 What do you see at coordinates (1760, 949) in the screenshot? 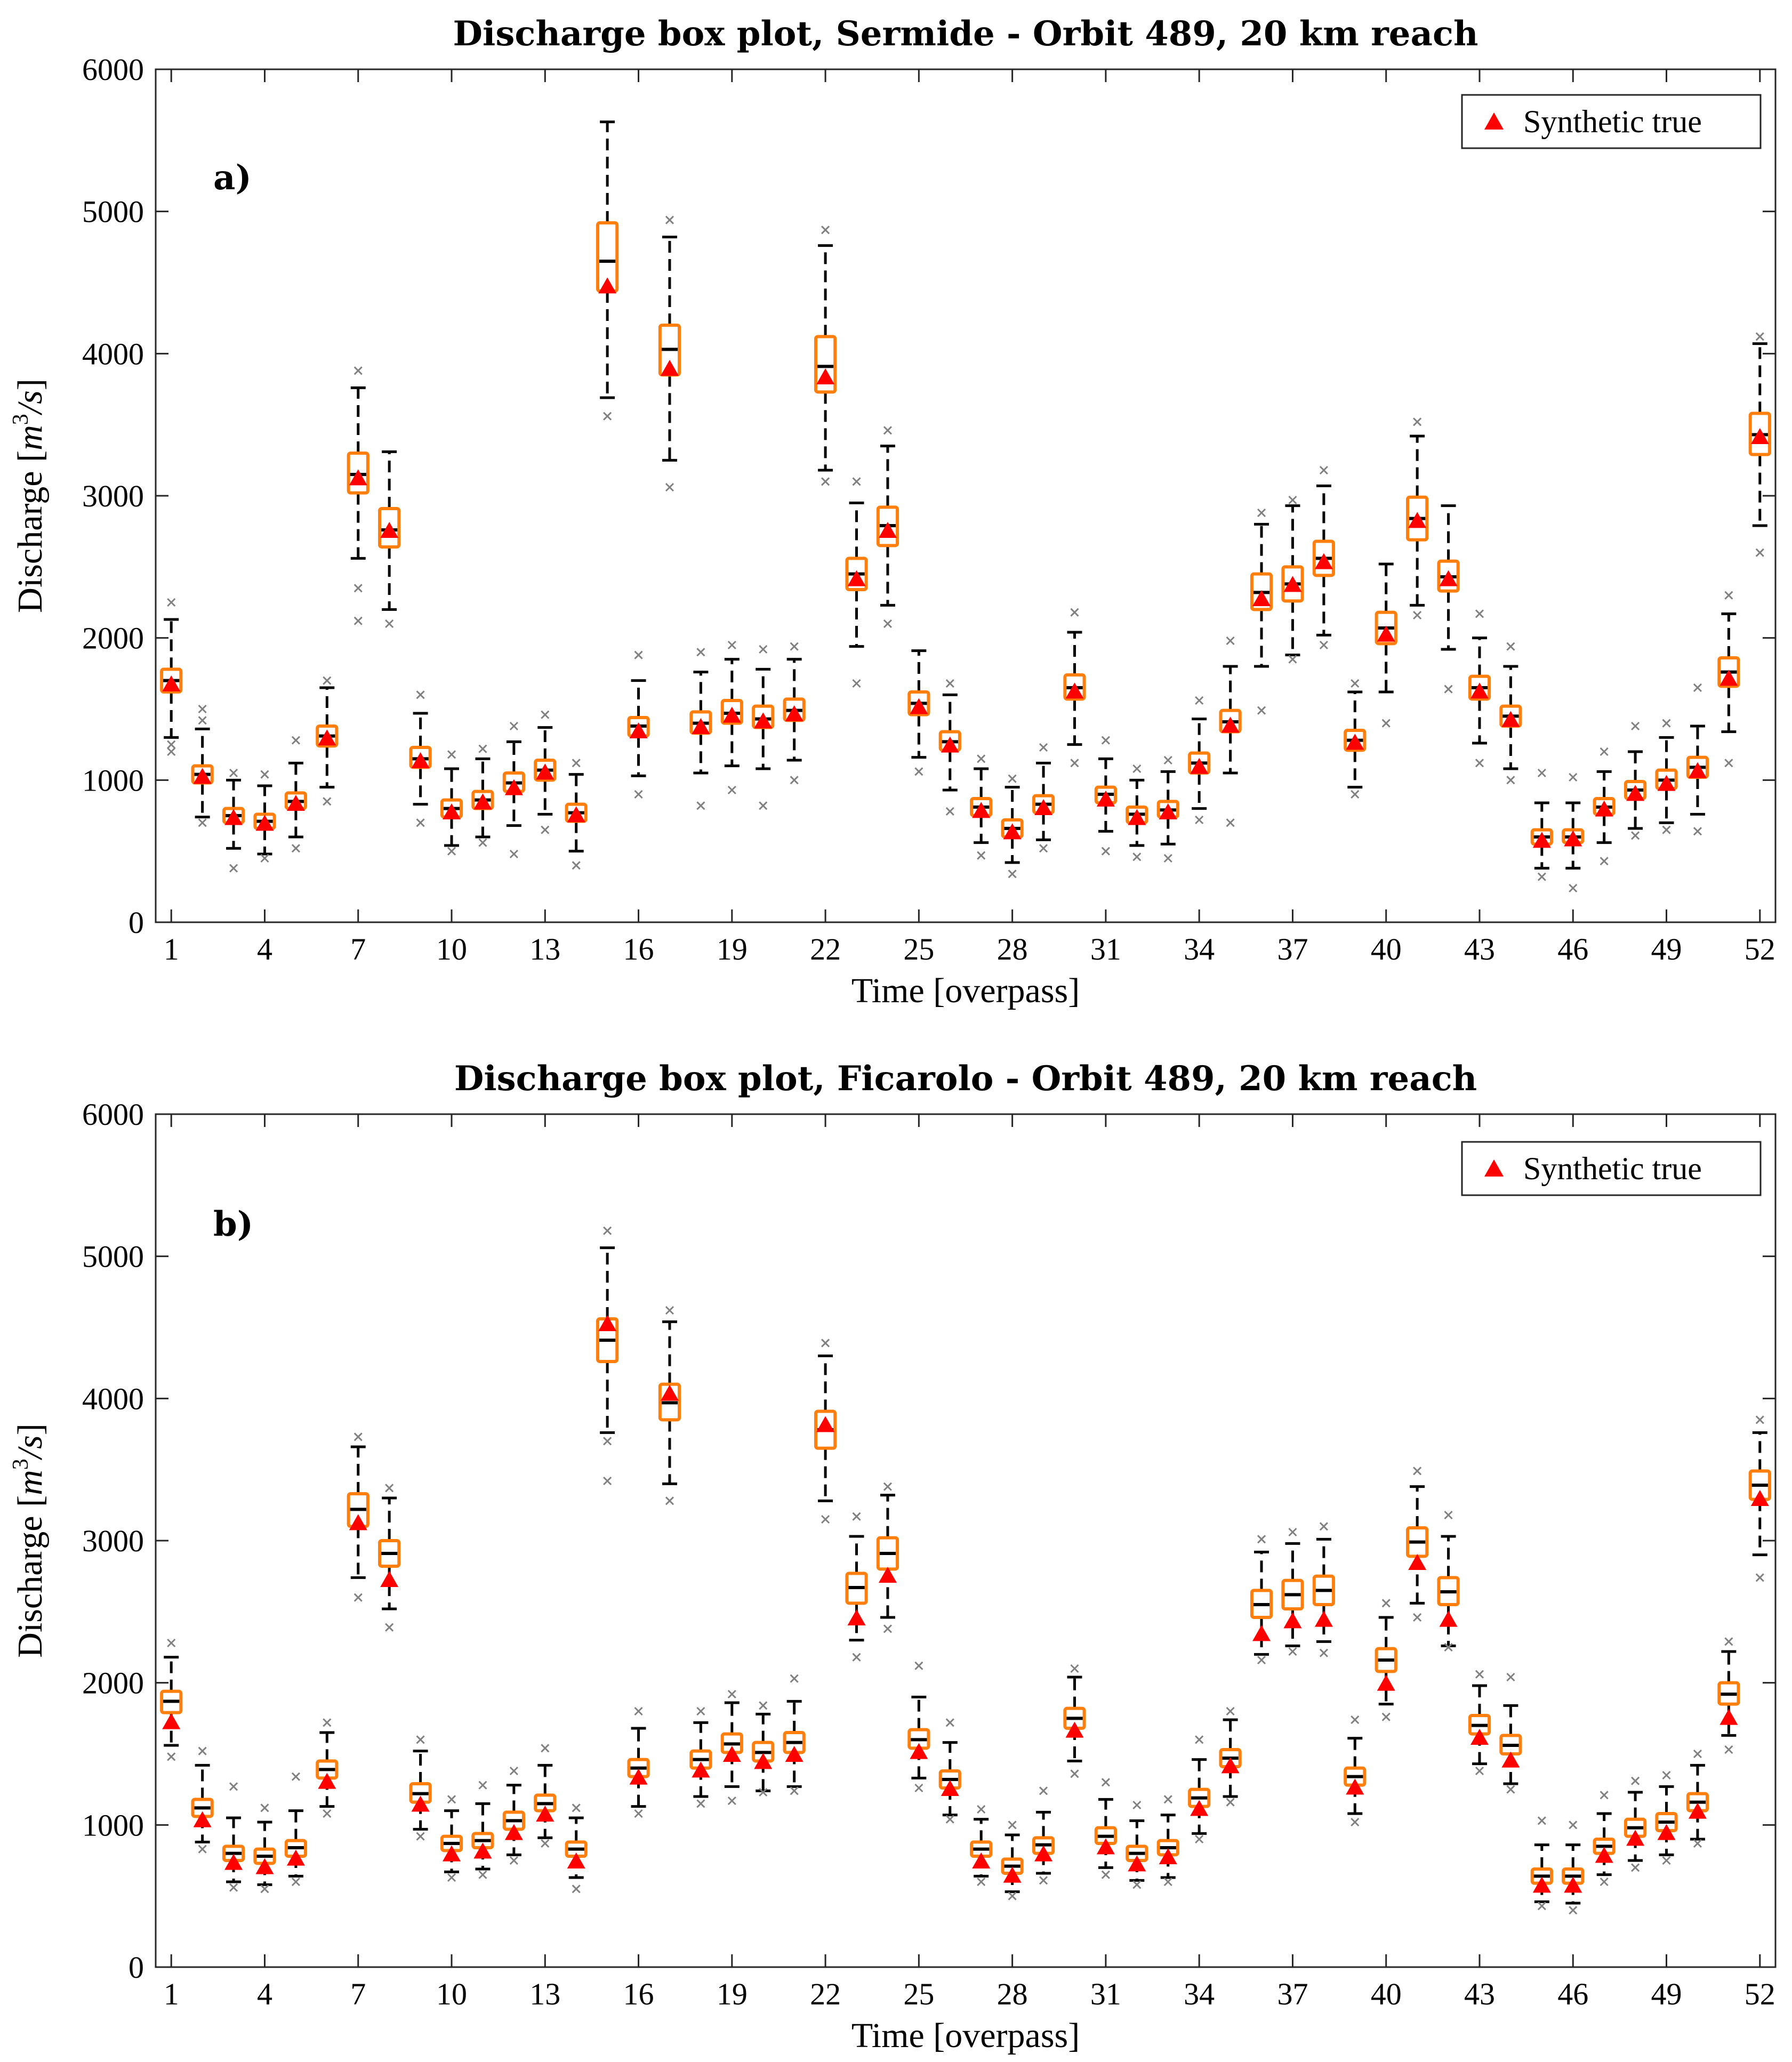
I see `x-tick-label: 52` at bounding box center [1760, 949].